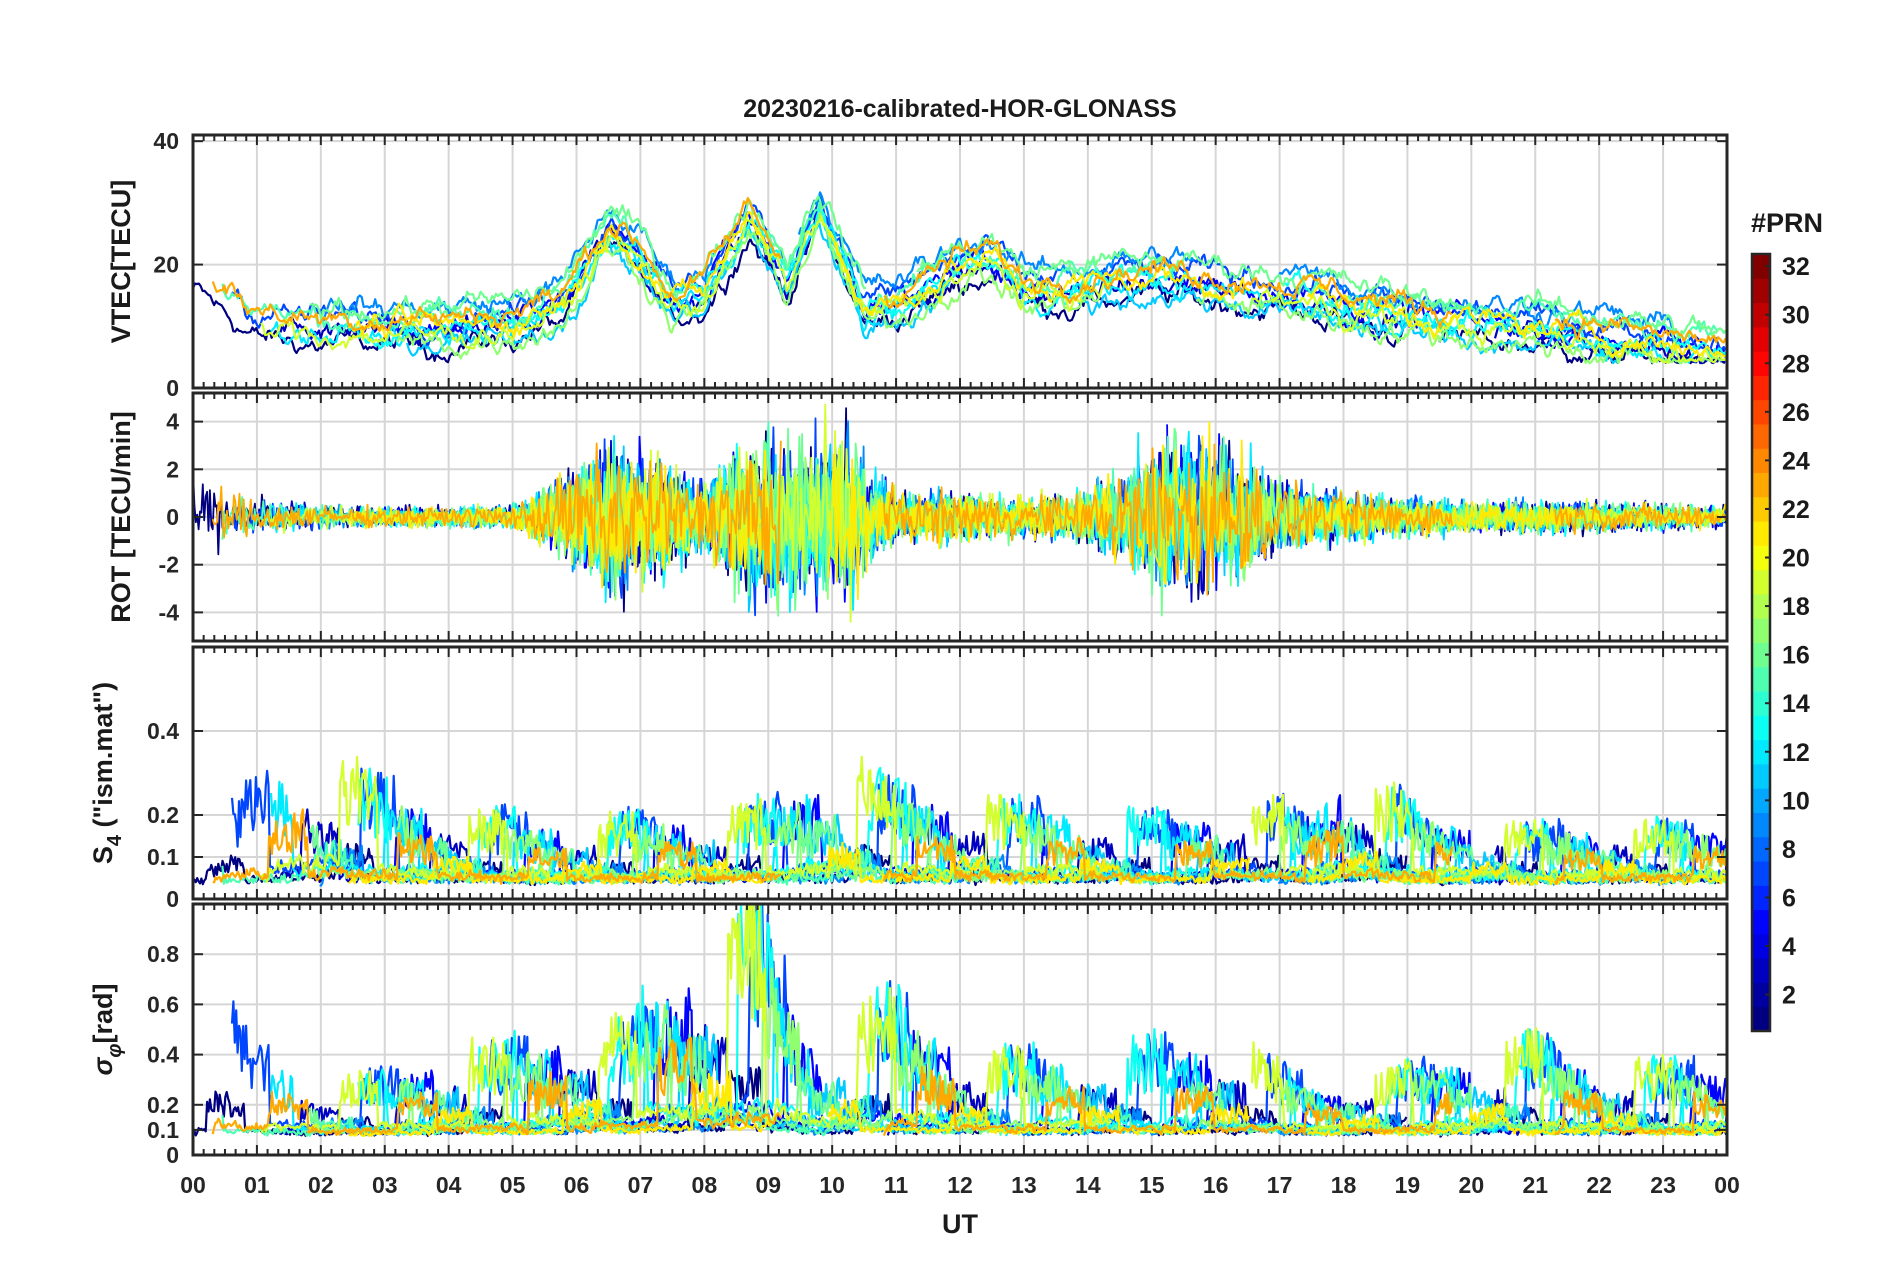  Describe the element at coordinates (163, 954) in the screenshot. I see `y-tick-label-sigphi: 0.8` at that location.